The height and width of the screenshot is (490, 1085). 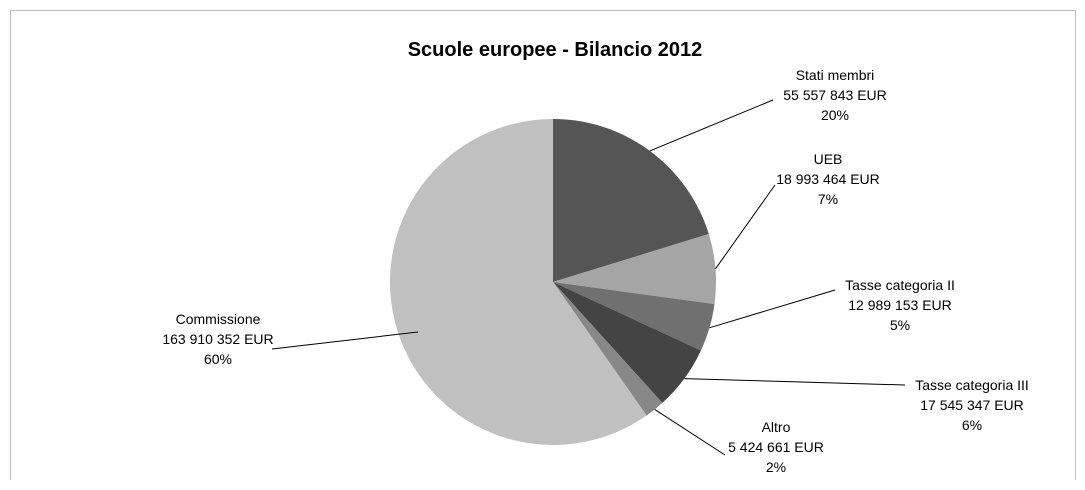 What do you see at coordinates (972, 405) in the screenshot?
I see `data-label-tasse-categoria-iii-amount: 17 545 347 EUR` at bounding box center [972, 405].